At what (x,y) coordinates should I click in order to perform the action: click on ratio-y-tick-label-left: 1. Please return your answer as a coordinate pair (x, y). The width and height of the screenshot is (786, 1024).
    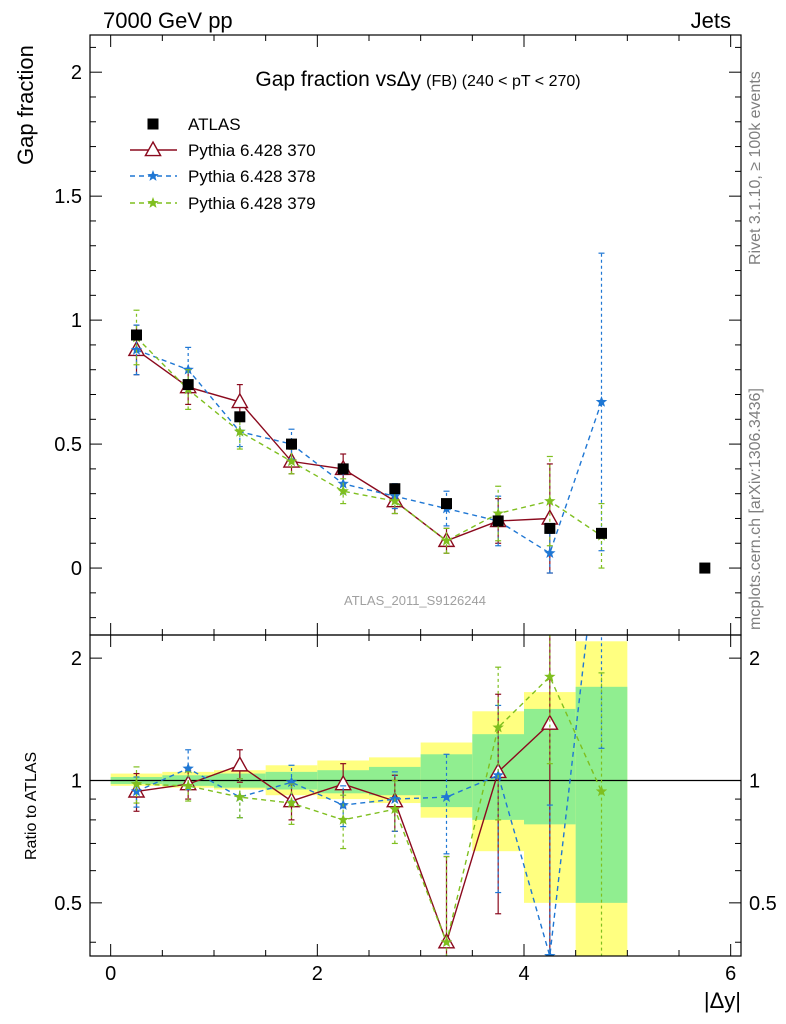
    Looking at the image, I should click on (76, 781).